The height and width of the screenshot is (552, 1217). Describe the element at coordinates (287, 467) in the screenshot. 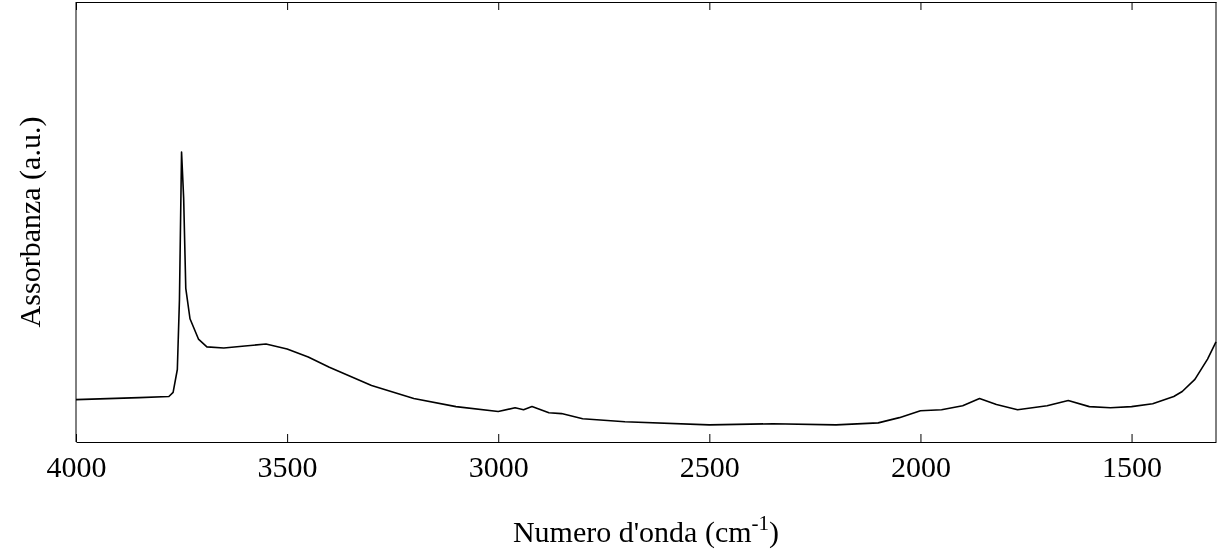

I see `x-tick-label: 3500` at that location.